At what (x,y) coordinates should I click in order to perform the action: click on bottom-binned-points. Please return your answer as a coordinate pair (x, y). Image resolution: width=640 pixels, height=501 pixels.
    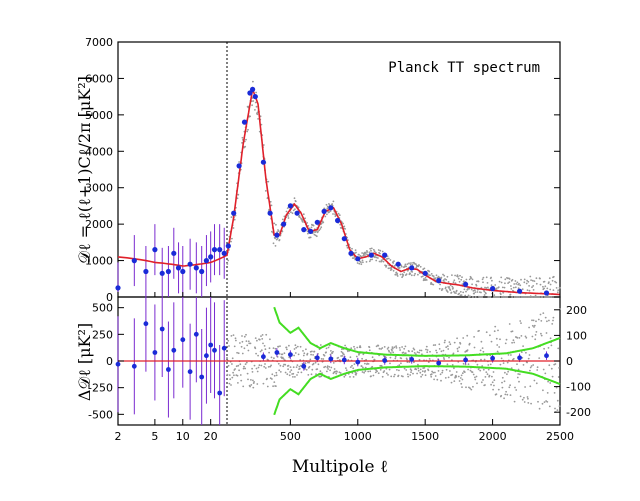
    Looking at the image, I should click on (332, 358).